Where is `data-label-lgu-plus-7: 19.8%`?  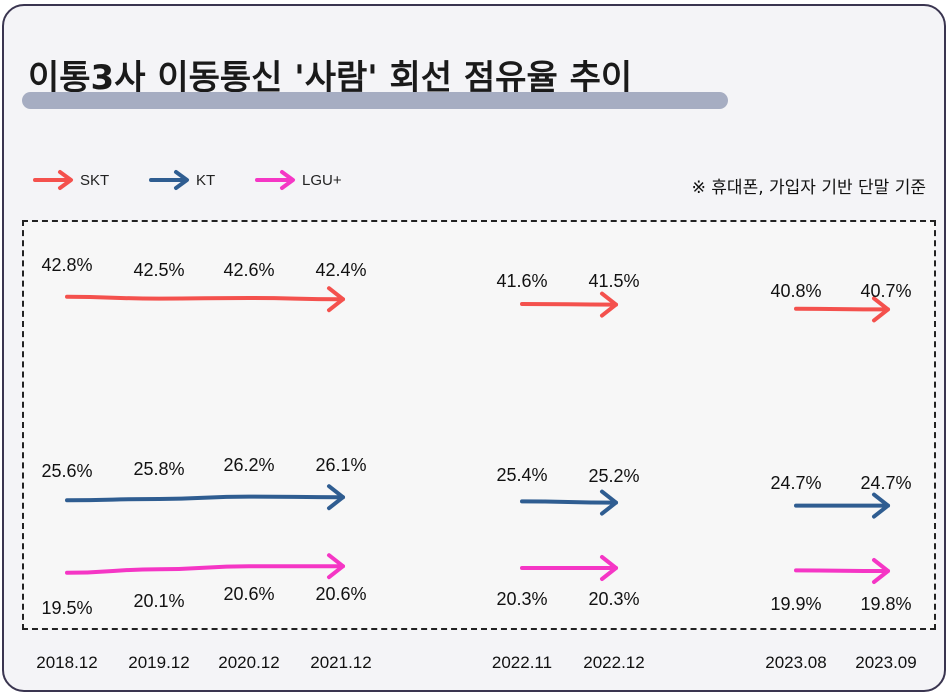
data-label-lgu-plus-7: 19.8% is located at coordinates (885, 604).